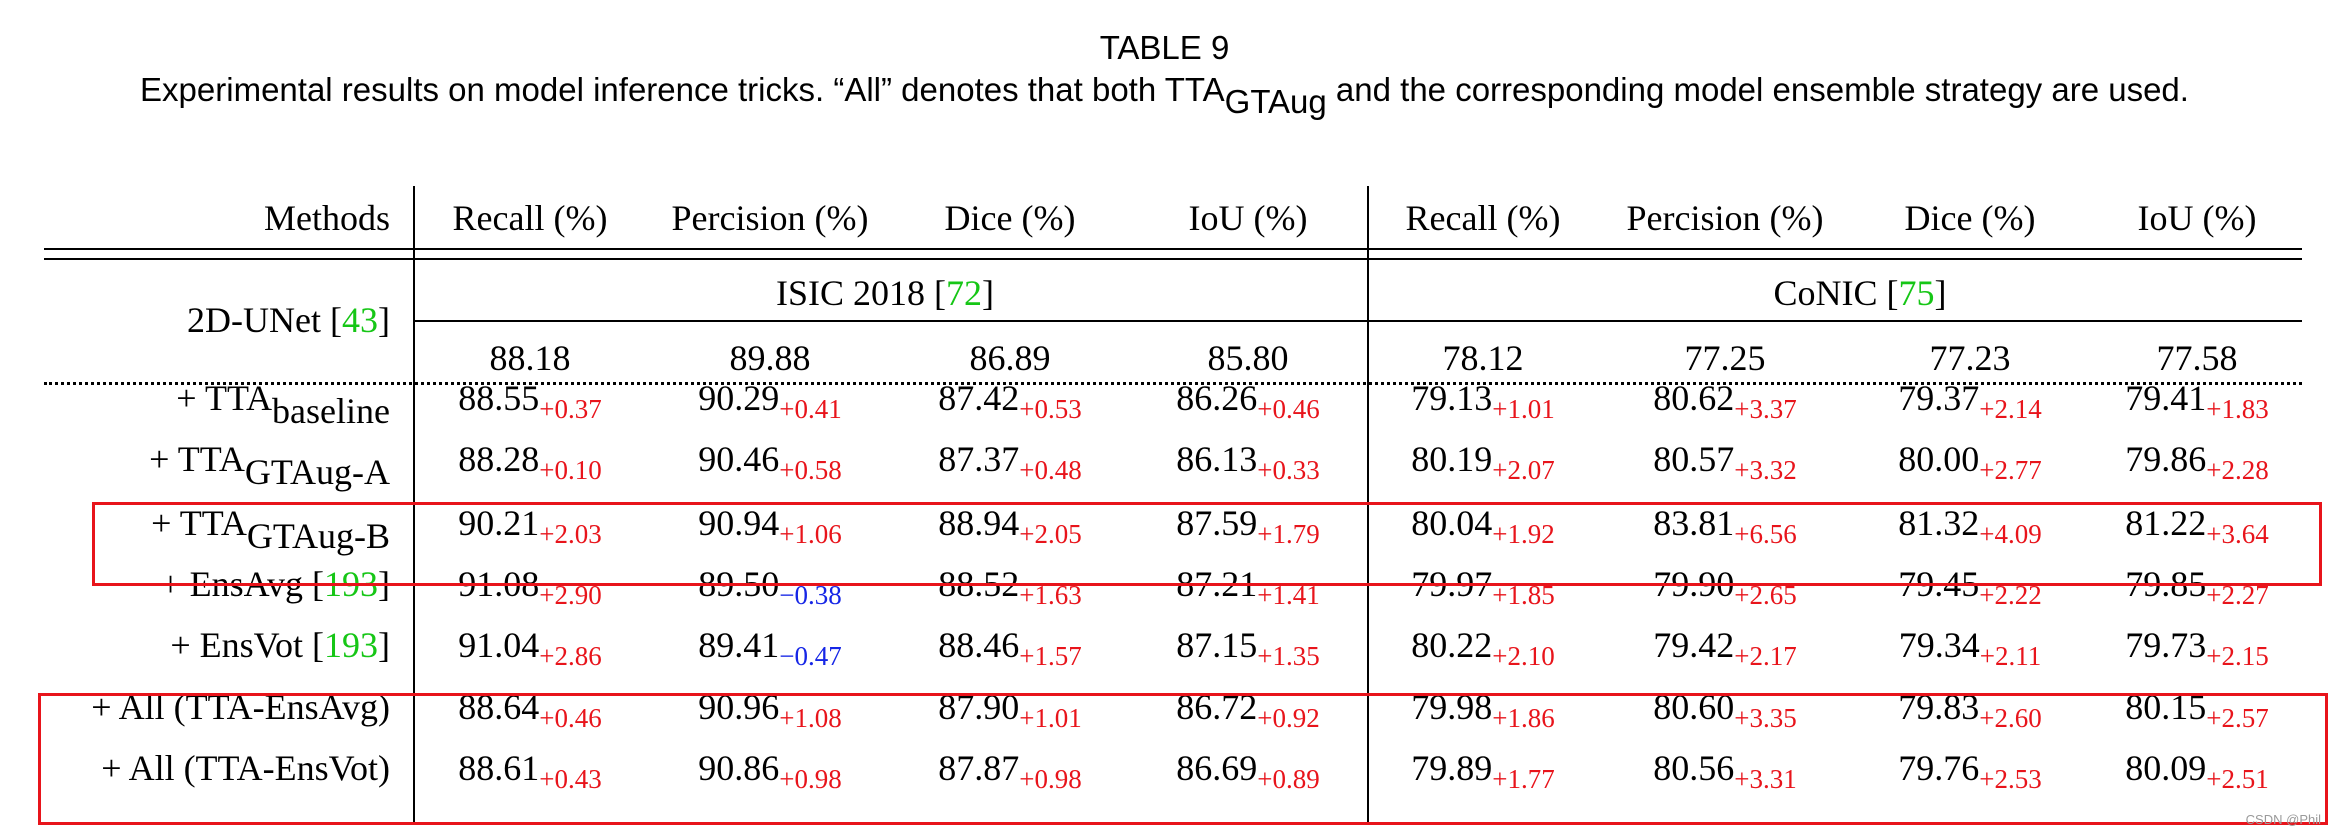 Image resolution: width=2329 pixels, height=831 pixels. What do you see at coordinates (739, 645) in the screenshot?
I see `result-value: 89.41` at bounding box center [739, 645].